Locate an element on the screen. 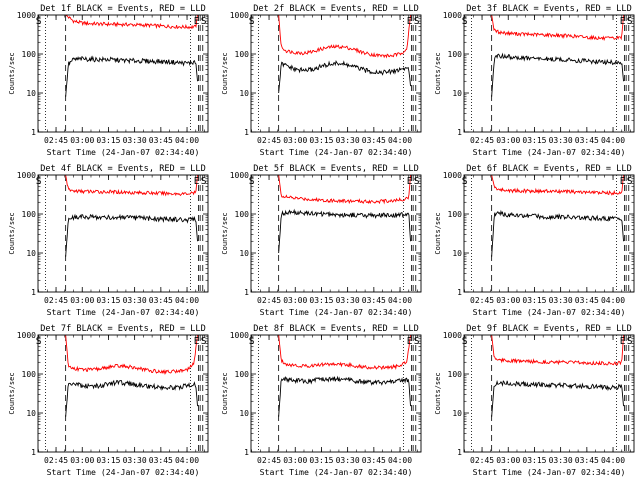 The image size is (640, 480). panel-title: Det 7f BLACK = Events, RED = LLD is located at coordinates (123, 329).